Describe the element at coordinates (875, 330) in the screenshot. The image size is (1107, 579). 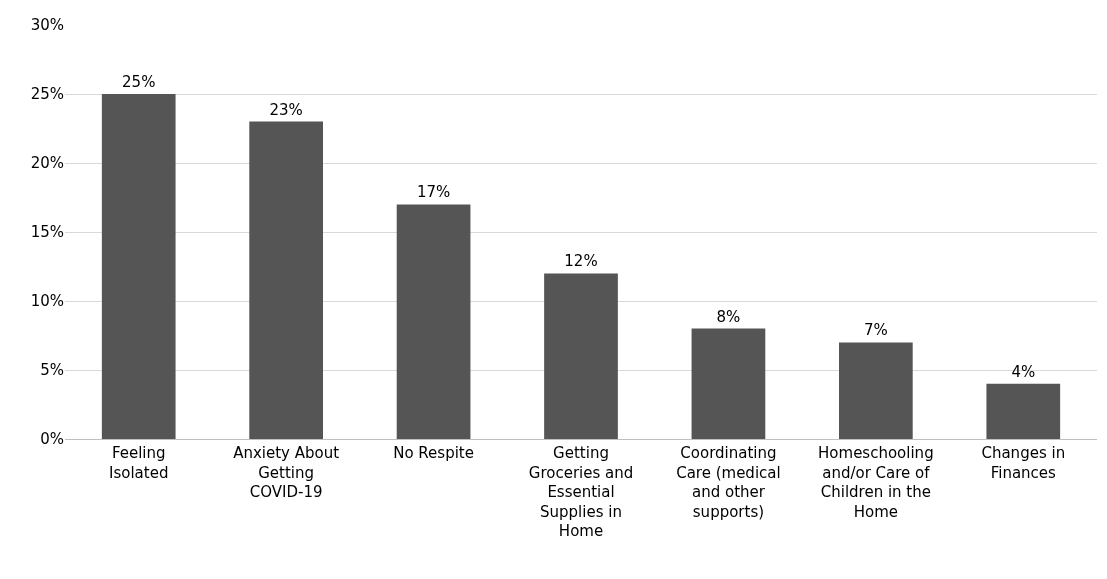
I see `data-label: 7%` at that location.